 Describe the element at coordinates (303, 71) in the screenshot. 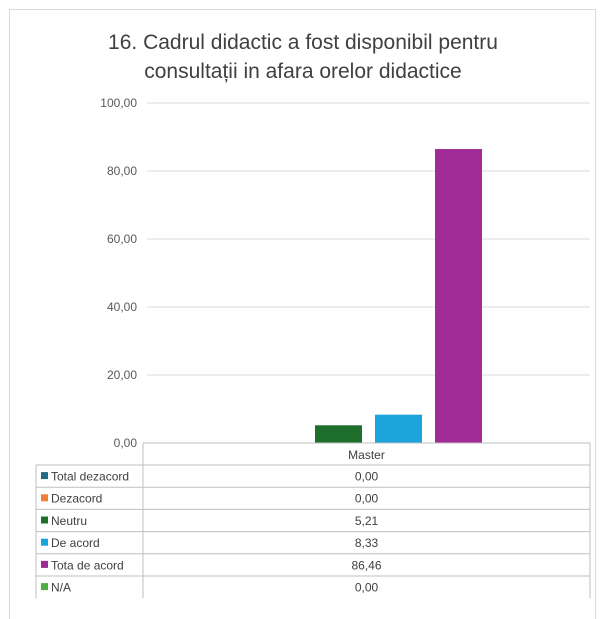

I see `chart-title-line-2: consultații in afara orelor didactice` at that location.